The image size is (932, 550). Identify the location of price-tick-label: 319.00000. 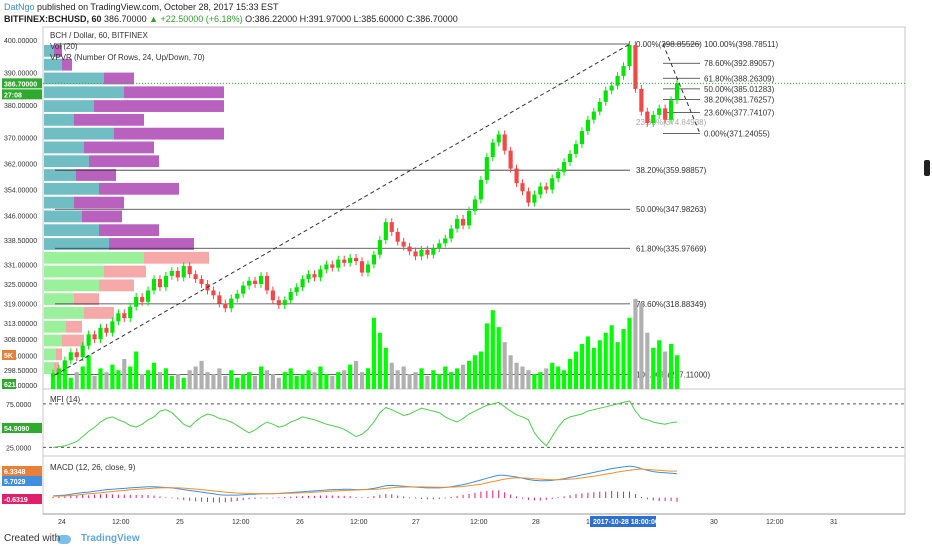
(20, 304).